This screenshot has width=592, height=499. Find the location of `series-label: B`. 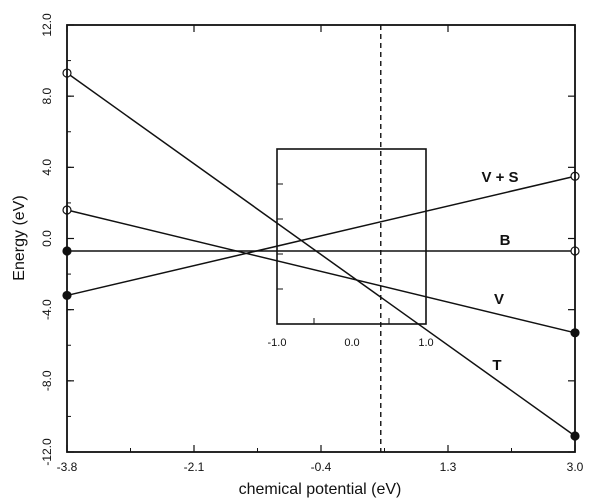

series-label: B is located at coordinates (505, 240).